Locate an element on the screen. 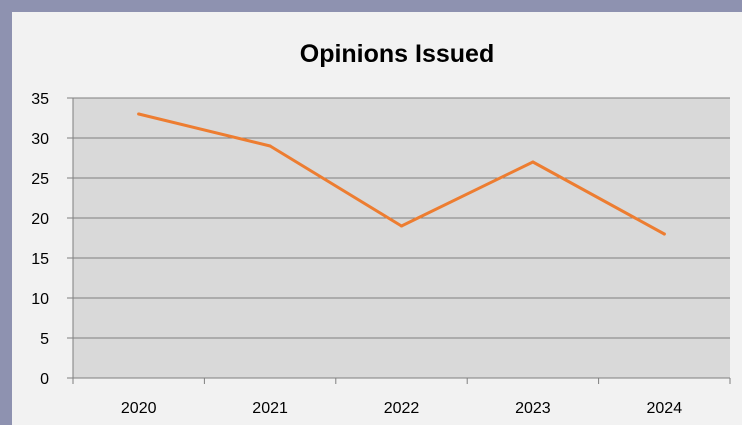  y-tick-label: 0 is located at coordinates (44, 379).